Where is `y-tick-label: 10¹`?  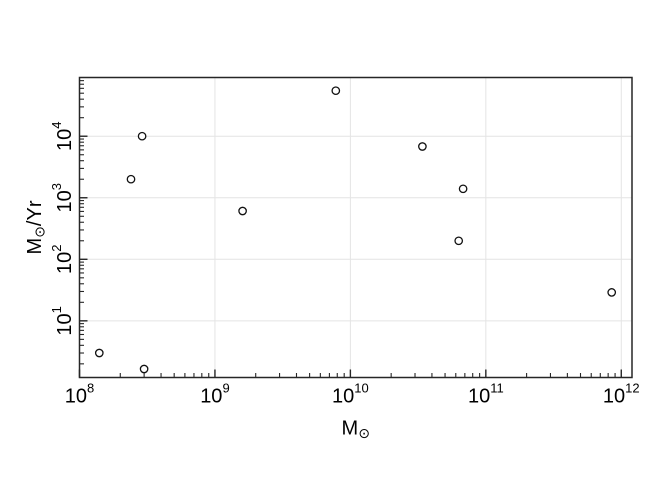
y-tick-label: 10¹ is located at coordinates (62, 320).